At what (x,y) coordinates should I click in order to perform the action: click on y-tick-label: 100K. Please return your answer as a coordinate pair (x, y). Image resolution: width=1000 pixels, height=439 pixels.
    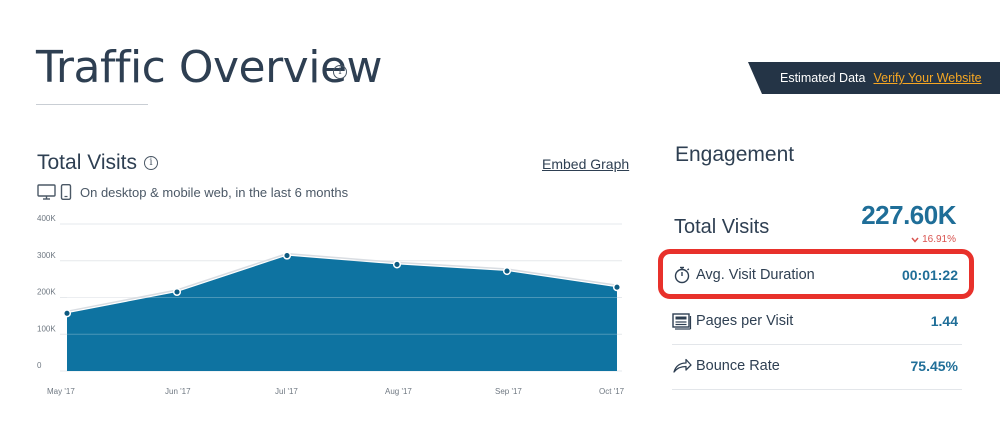
    Looking at the image, I should click on (46, 328).